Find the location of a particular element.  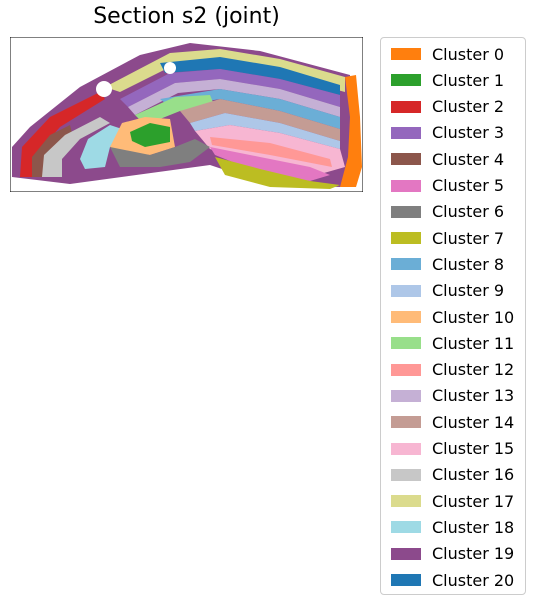

legend-item: Cluster 16 is located at coordinates (452, 475).